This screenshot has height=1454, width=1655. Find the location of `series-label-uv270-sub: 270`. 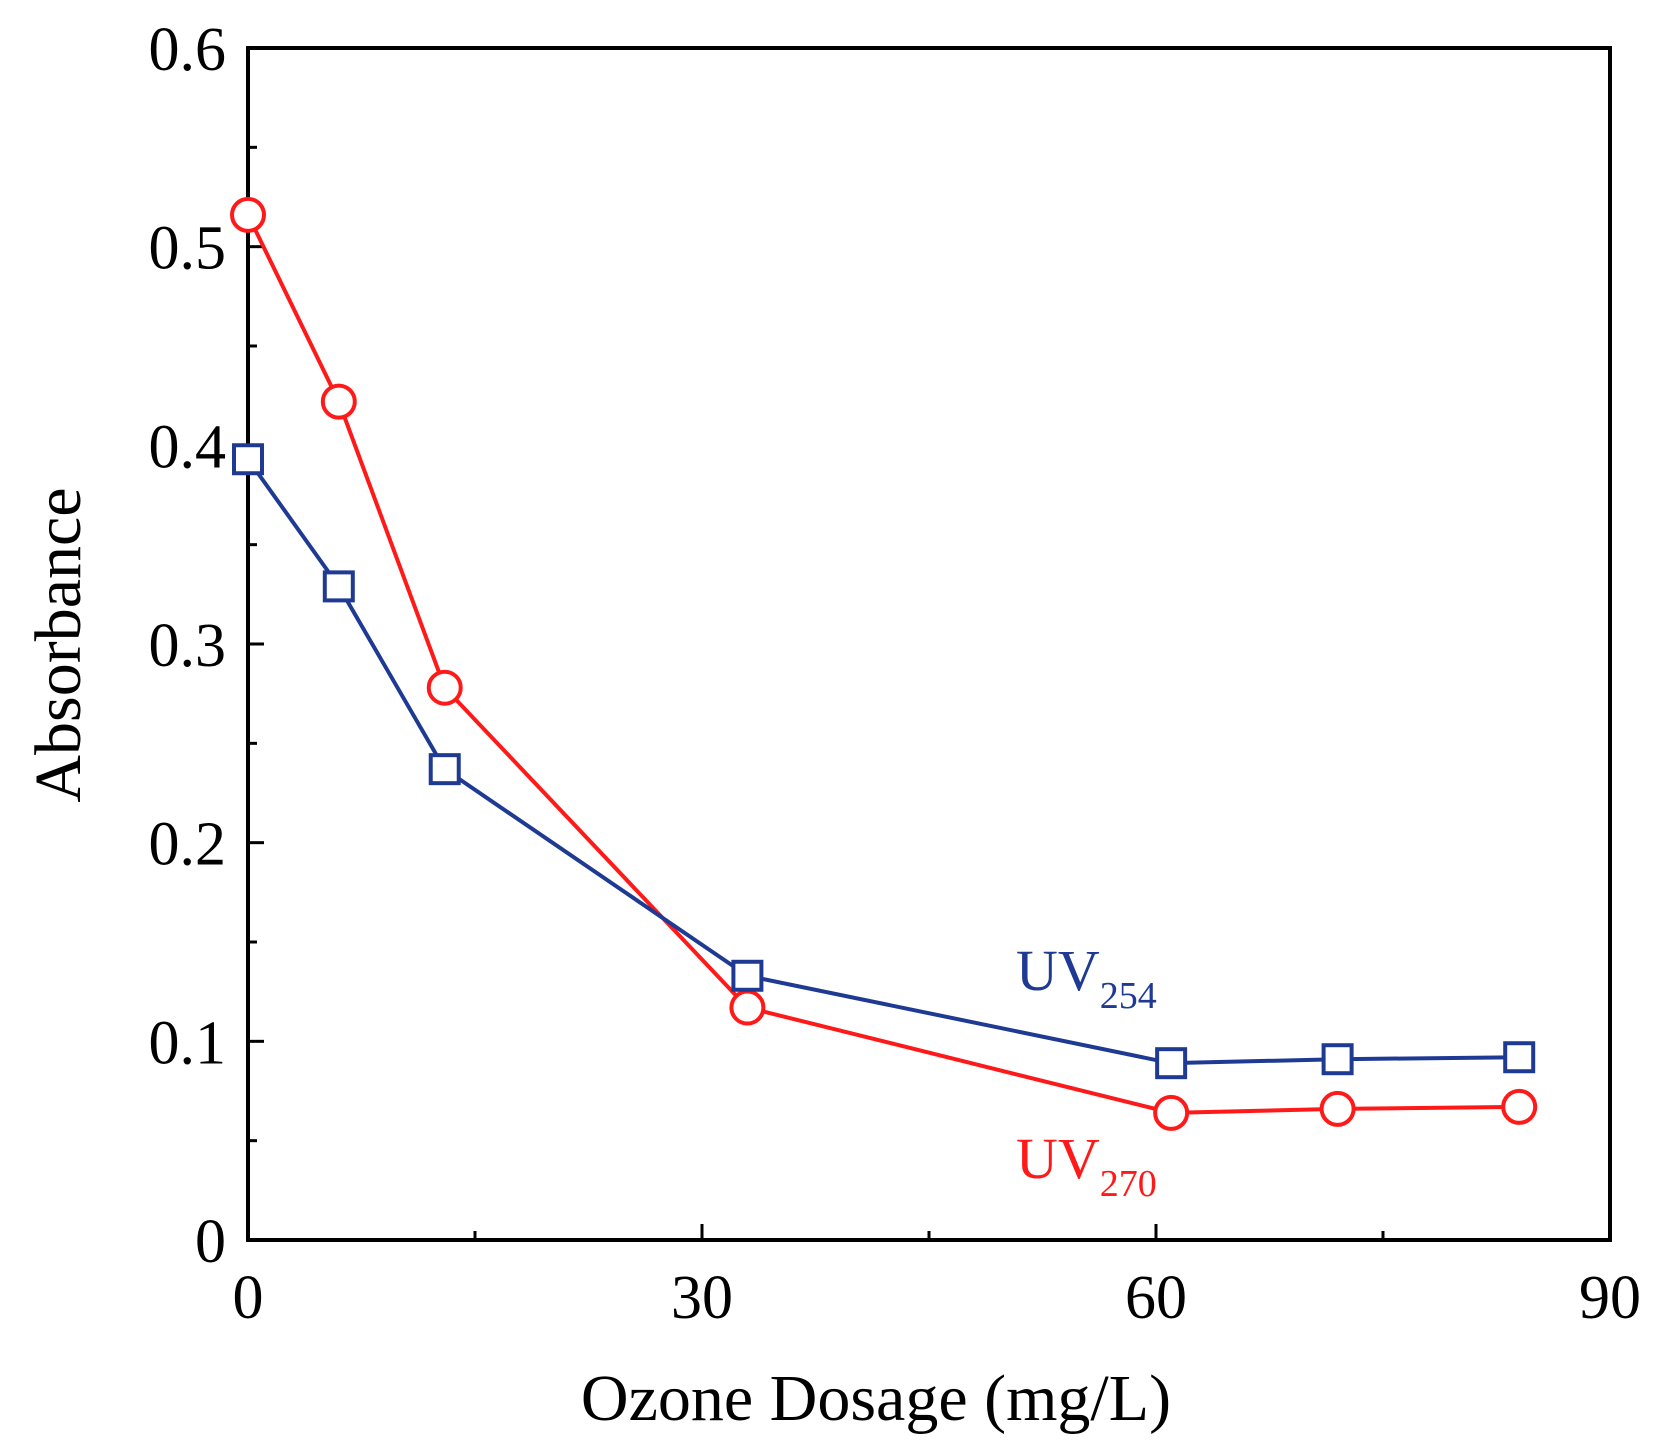

series-label-uv270-sub: 270 is located at coordinates (1128, 1184).